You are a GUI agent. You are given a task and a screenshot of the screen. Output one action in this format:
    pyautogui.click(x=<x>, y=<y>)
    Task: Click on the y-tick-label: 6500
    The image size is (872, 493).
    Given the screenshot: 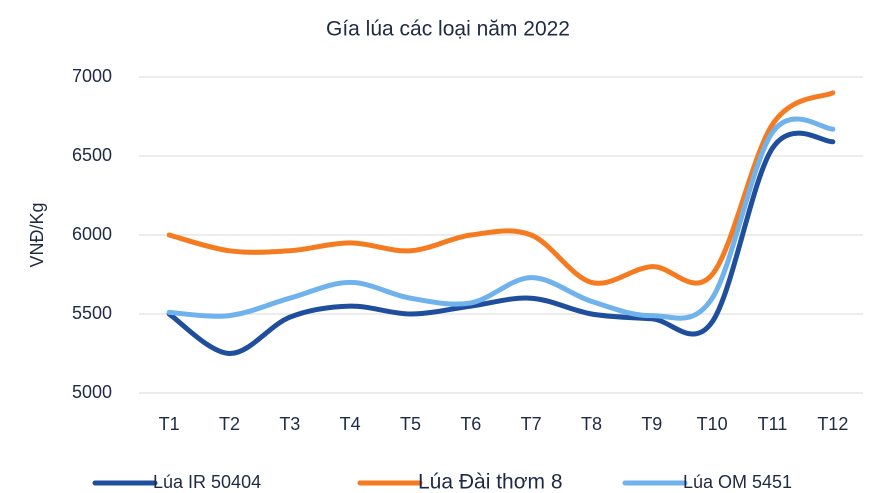 What is the action you would take?
    pyautogui.click(x=92, y=155)
    